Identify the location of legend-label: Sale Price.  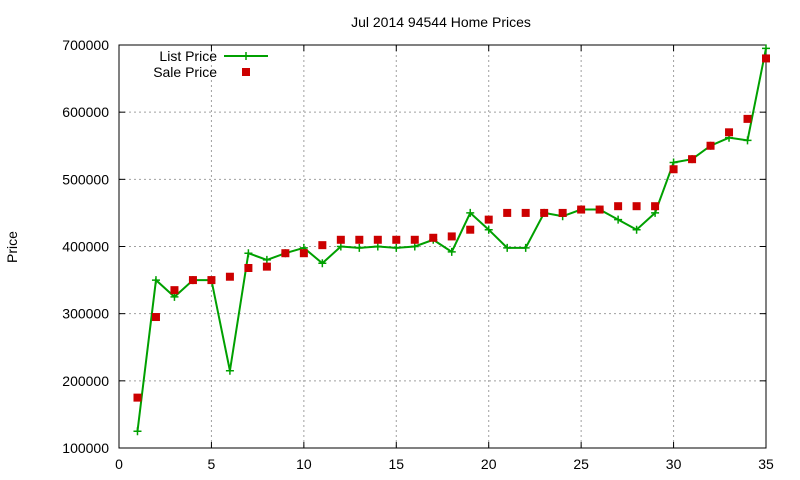
(185, 72).